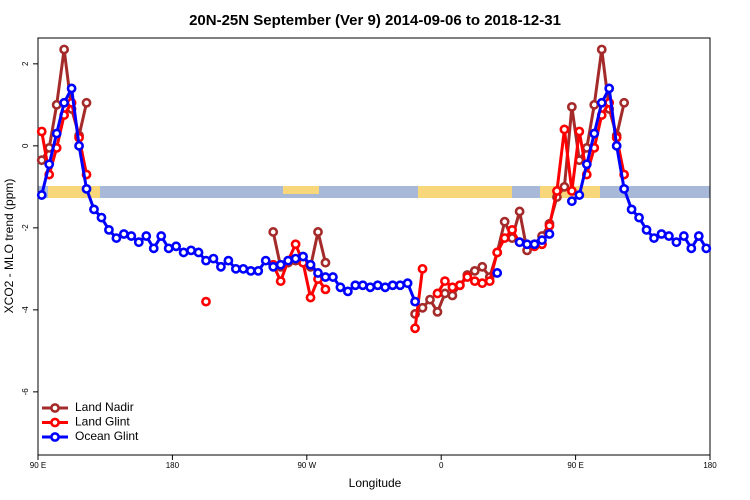 The image size is (750, 500). Describe the element at coordinates (25, 392) in the screenshot. I see `y-tick-label: -6` at that location.